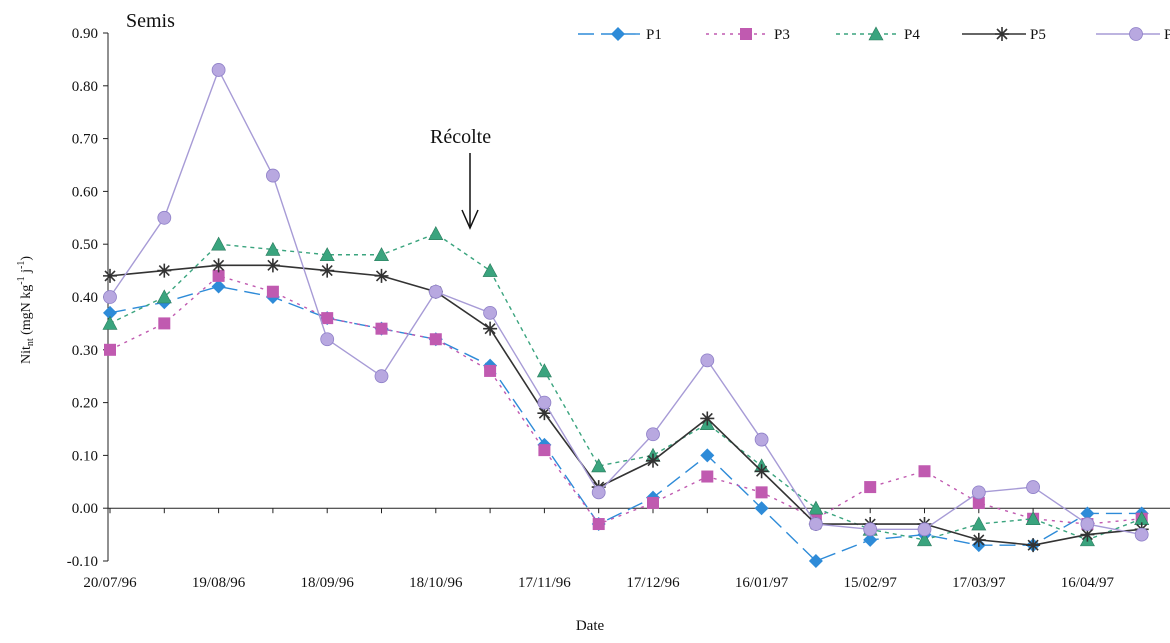 The height and width of the screenshot is (643, 1170). Describe the element at coordinates (85, 192) in the screenshot. I see `y-tick-label: 0.60` at that location.